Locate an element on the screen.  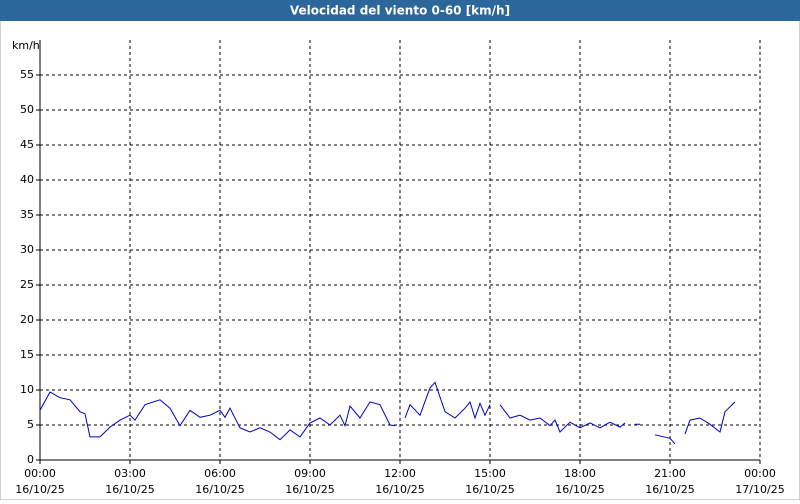
y-tick-label: 40 is located at coordinates (27, 179).